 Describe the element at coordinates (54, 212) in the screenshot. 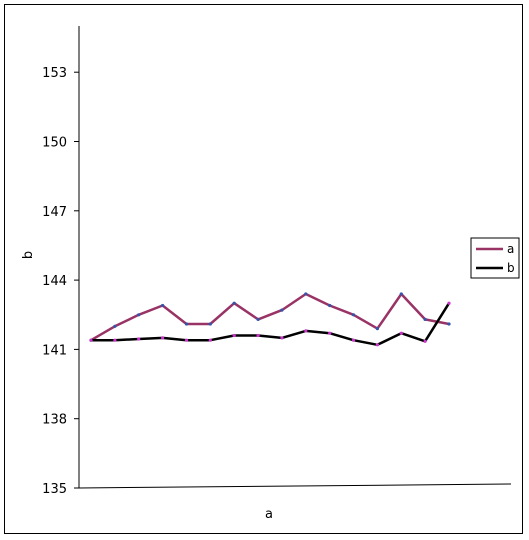

I see `y-tick-label: 147` at that location.